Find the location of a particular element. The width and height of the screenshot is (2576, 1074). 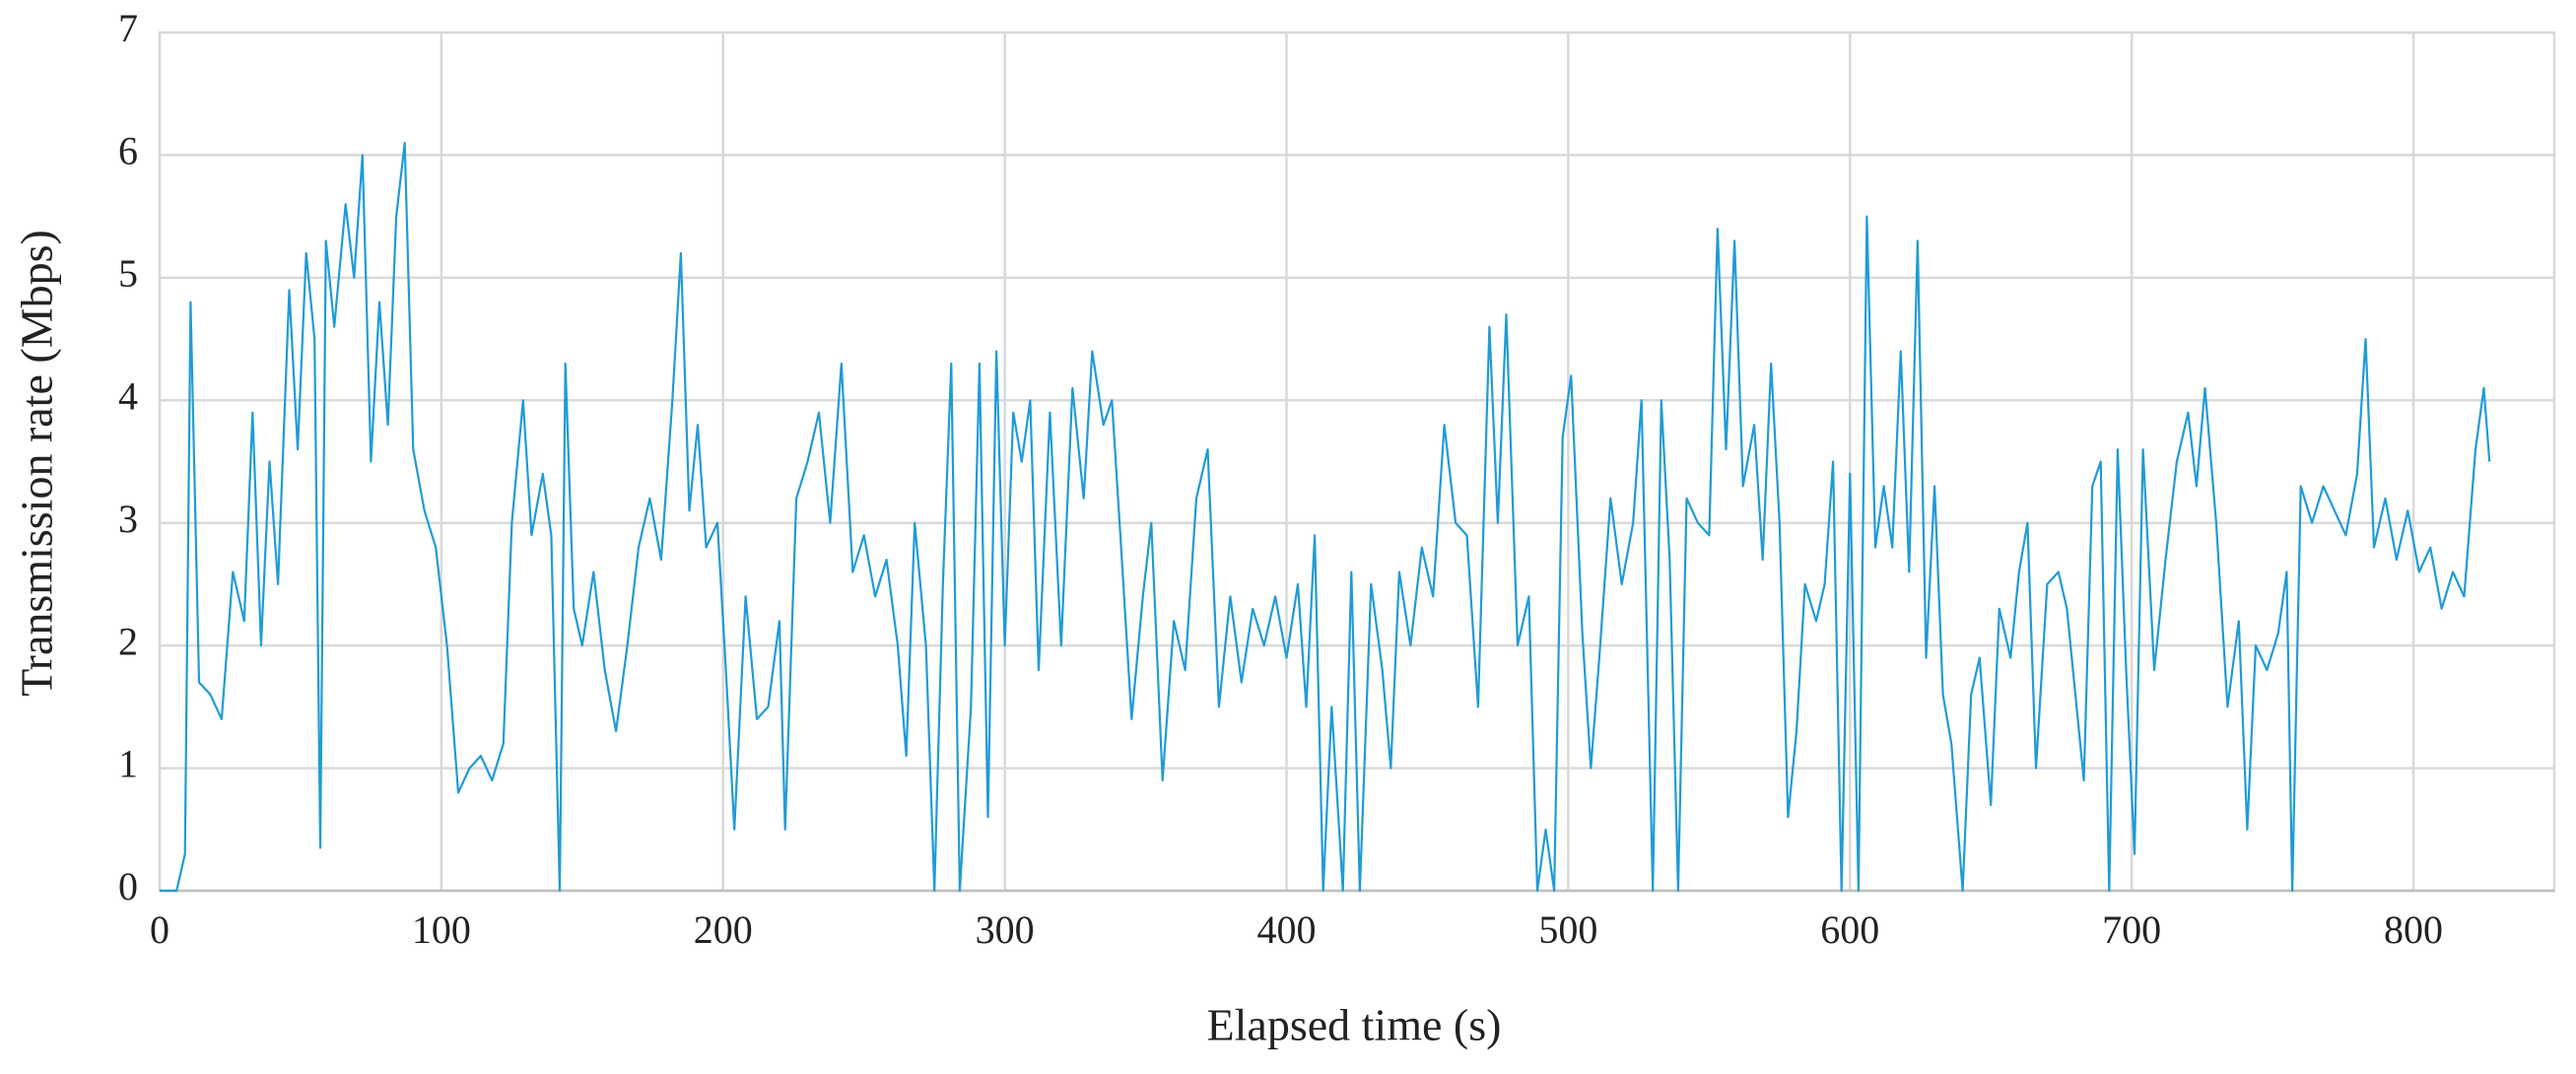

y-tick-label: 0 is located at coordinates (128, 886).